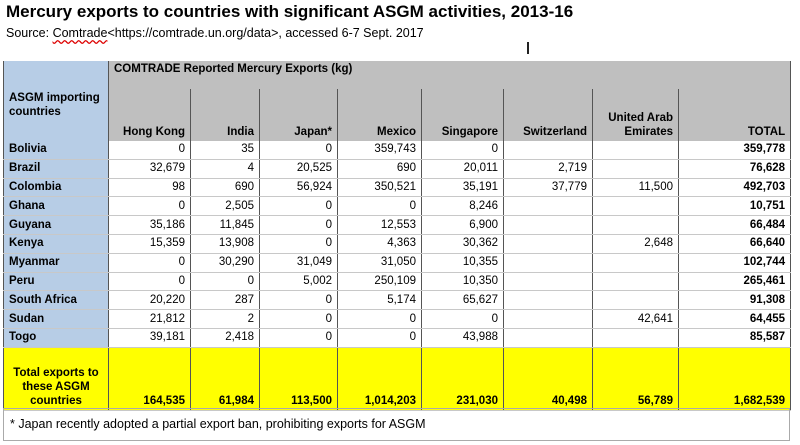  What do you see at coordinates (548, 115) in the screenshot?
I see `column-header: Switzerland` at bounding box center [548, 115].